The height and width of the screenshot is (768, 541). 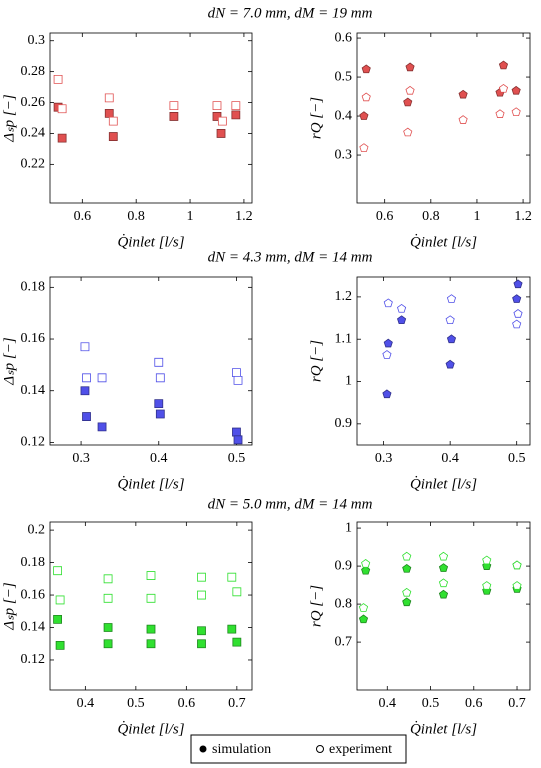 I want to click on y-tick-label: 0.4, so click(x=344, y=115).